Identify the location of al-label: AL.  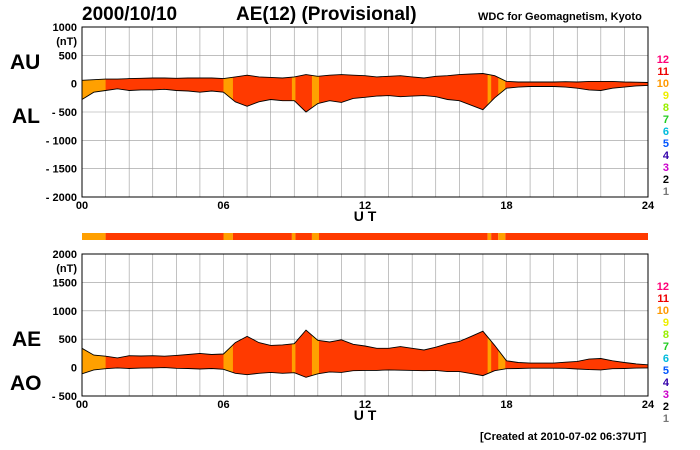
(26, 116).